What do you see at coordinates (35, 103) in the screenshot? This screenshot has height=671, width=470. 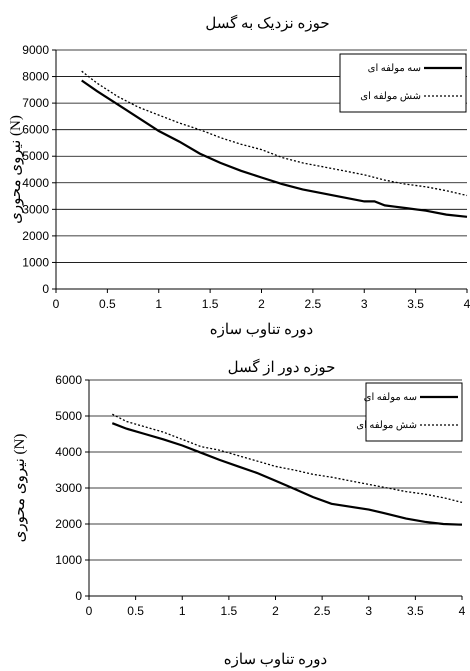 I see `y-tick-label: 7000` at bounding box center [35, 103].